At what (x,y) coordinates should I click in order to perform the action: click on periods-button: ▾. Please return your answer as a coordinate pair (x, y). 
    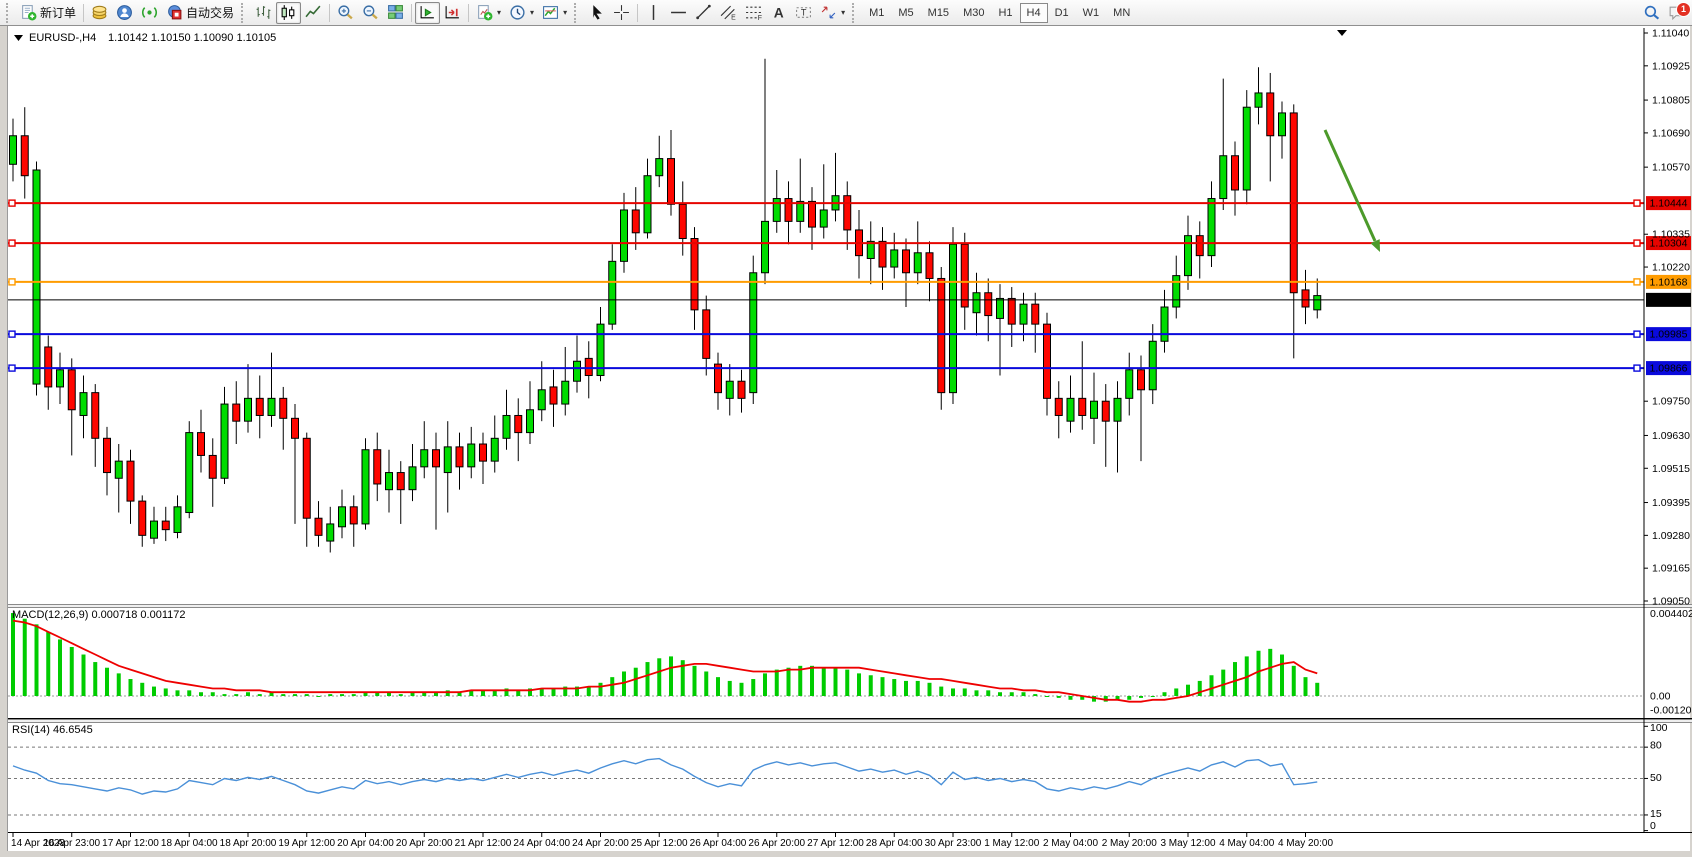
    Looking at the image, I should click on (521, 13).